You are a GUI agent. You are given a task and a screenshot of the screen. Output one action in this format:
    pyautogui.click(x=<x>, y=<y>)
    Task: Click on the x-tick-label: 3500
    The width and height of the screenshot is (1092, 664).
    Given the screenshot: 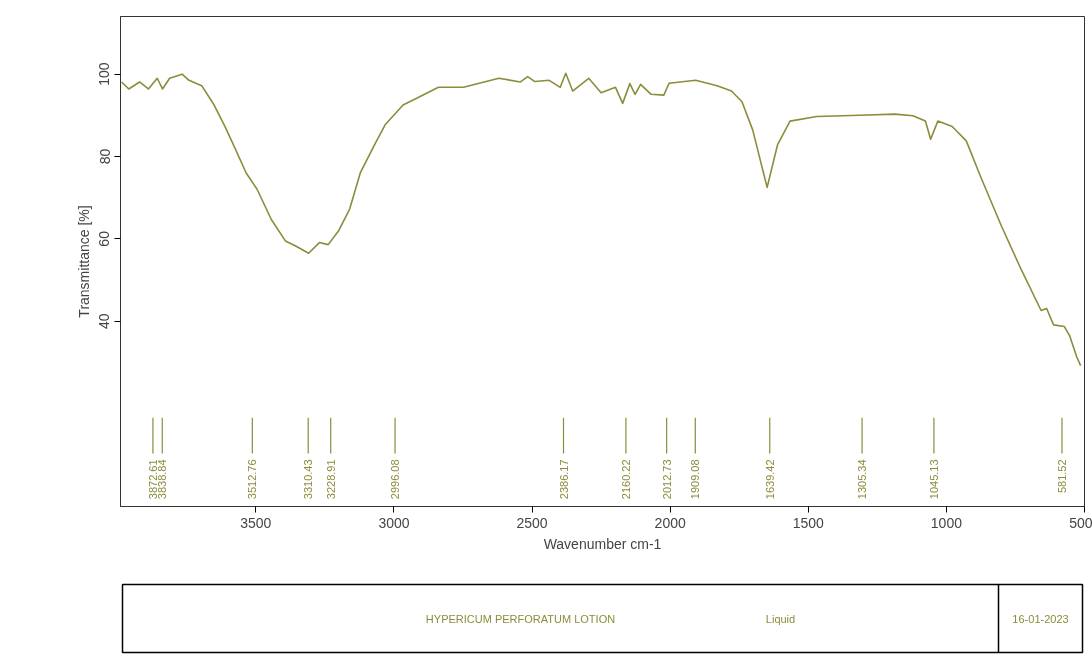 What is the action you would take?
    pyautogui.click(x=256, y=522)
    